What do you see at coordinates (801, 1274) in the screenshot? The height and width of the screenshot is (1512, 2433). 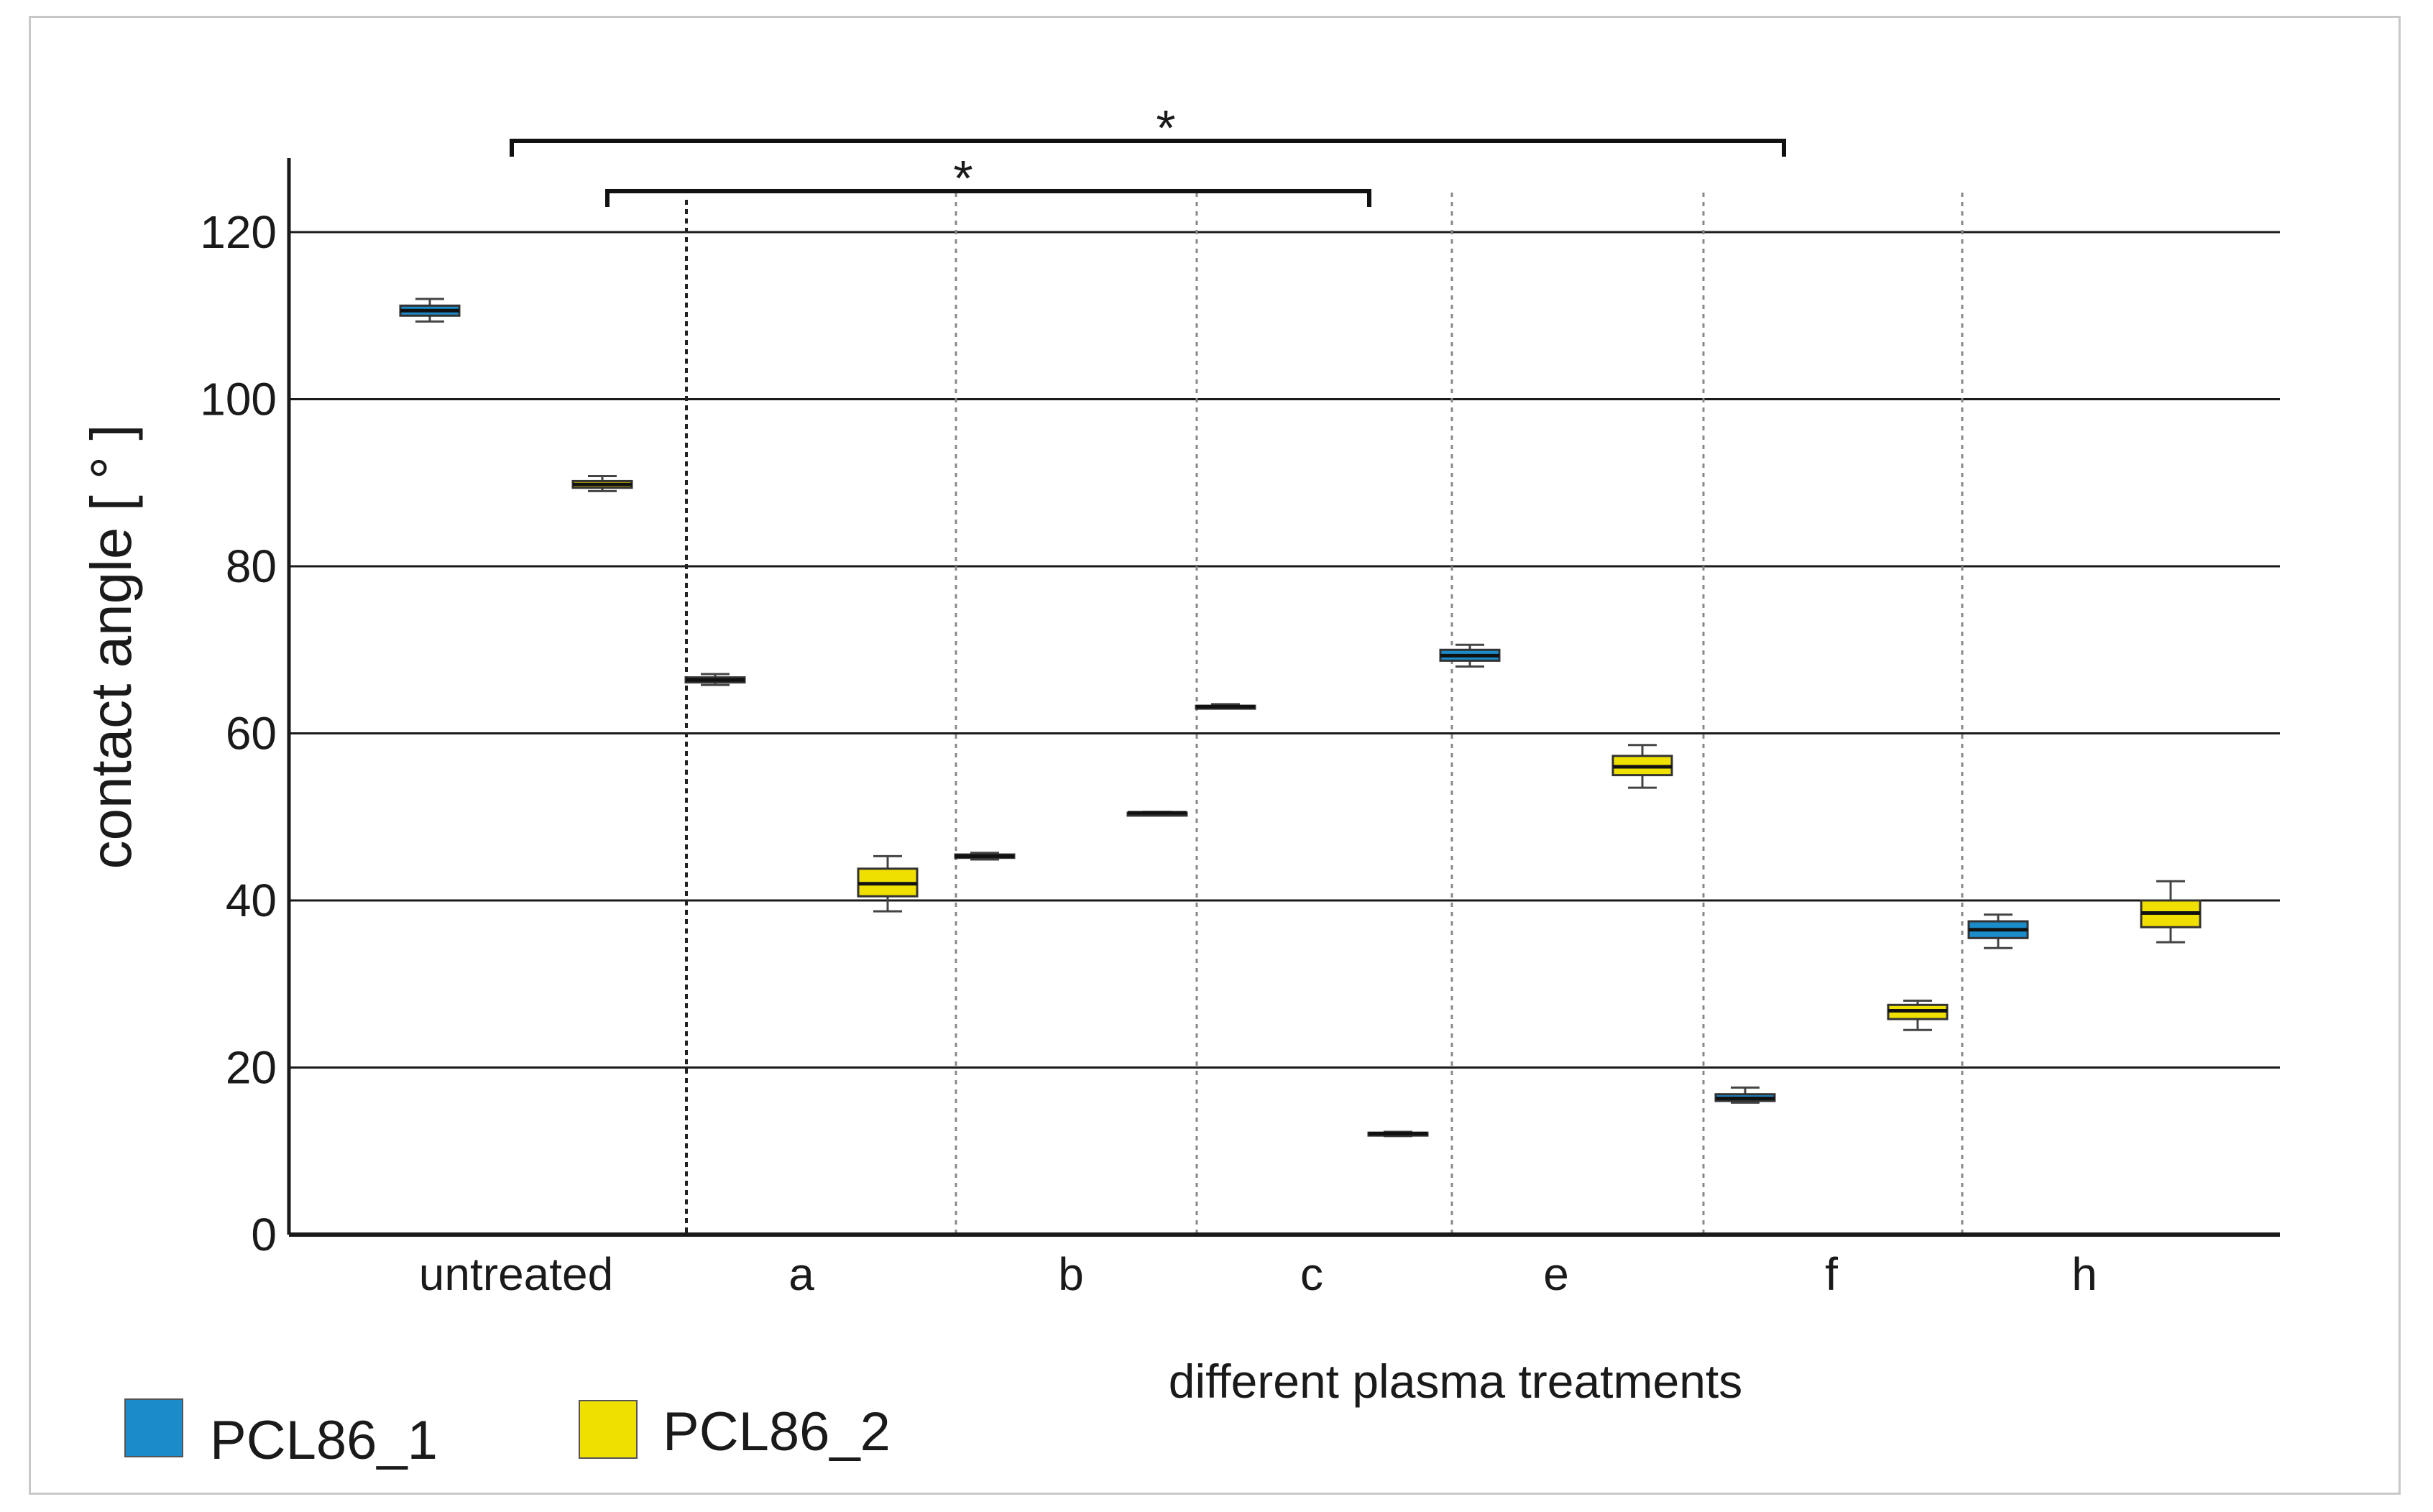 I see `x-tick-label-a: a` at bounding box center [801, 1274].